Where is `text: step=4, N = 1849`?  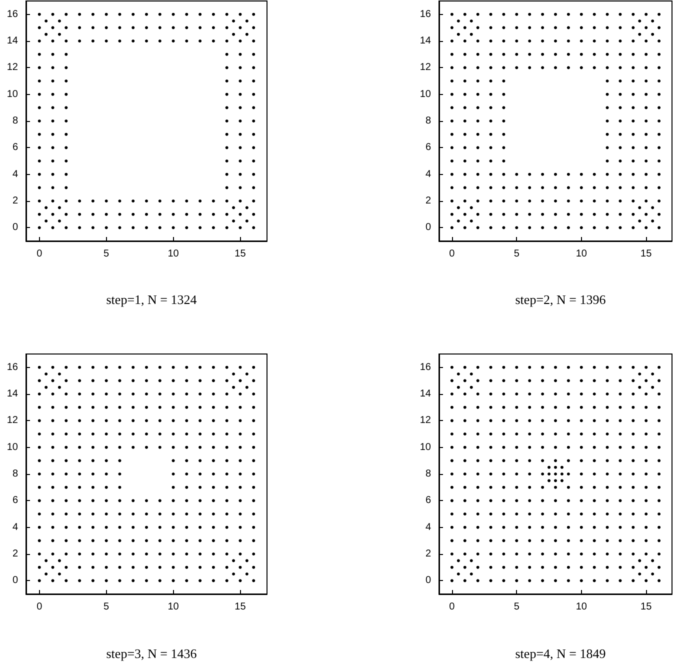
text: step=4, N = 1849 is located at coordinates (560, 653).